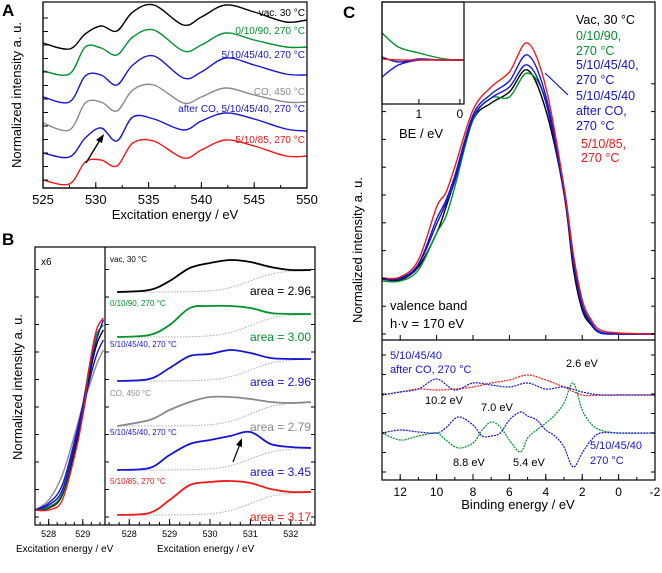 Image resolution: width=662 pixels, height=573 pixels. What do you see at coordinates (595, 51) in the screenshot?
I see `c-legend-0-10-90-b: 270 °C` at bounding box center [595, 51].